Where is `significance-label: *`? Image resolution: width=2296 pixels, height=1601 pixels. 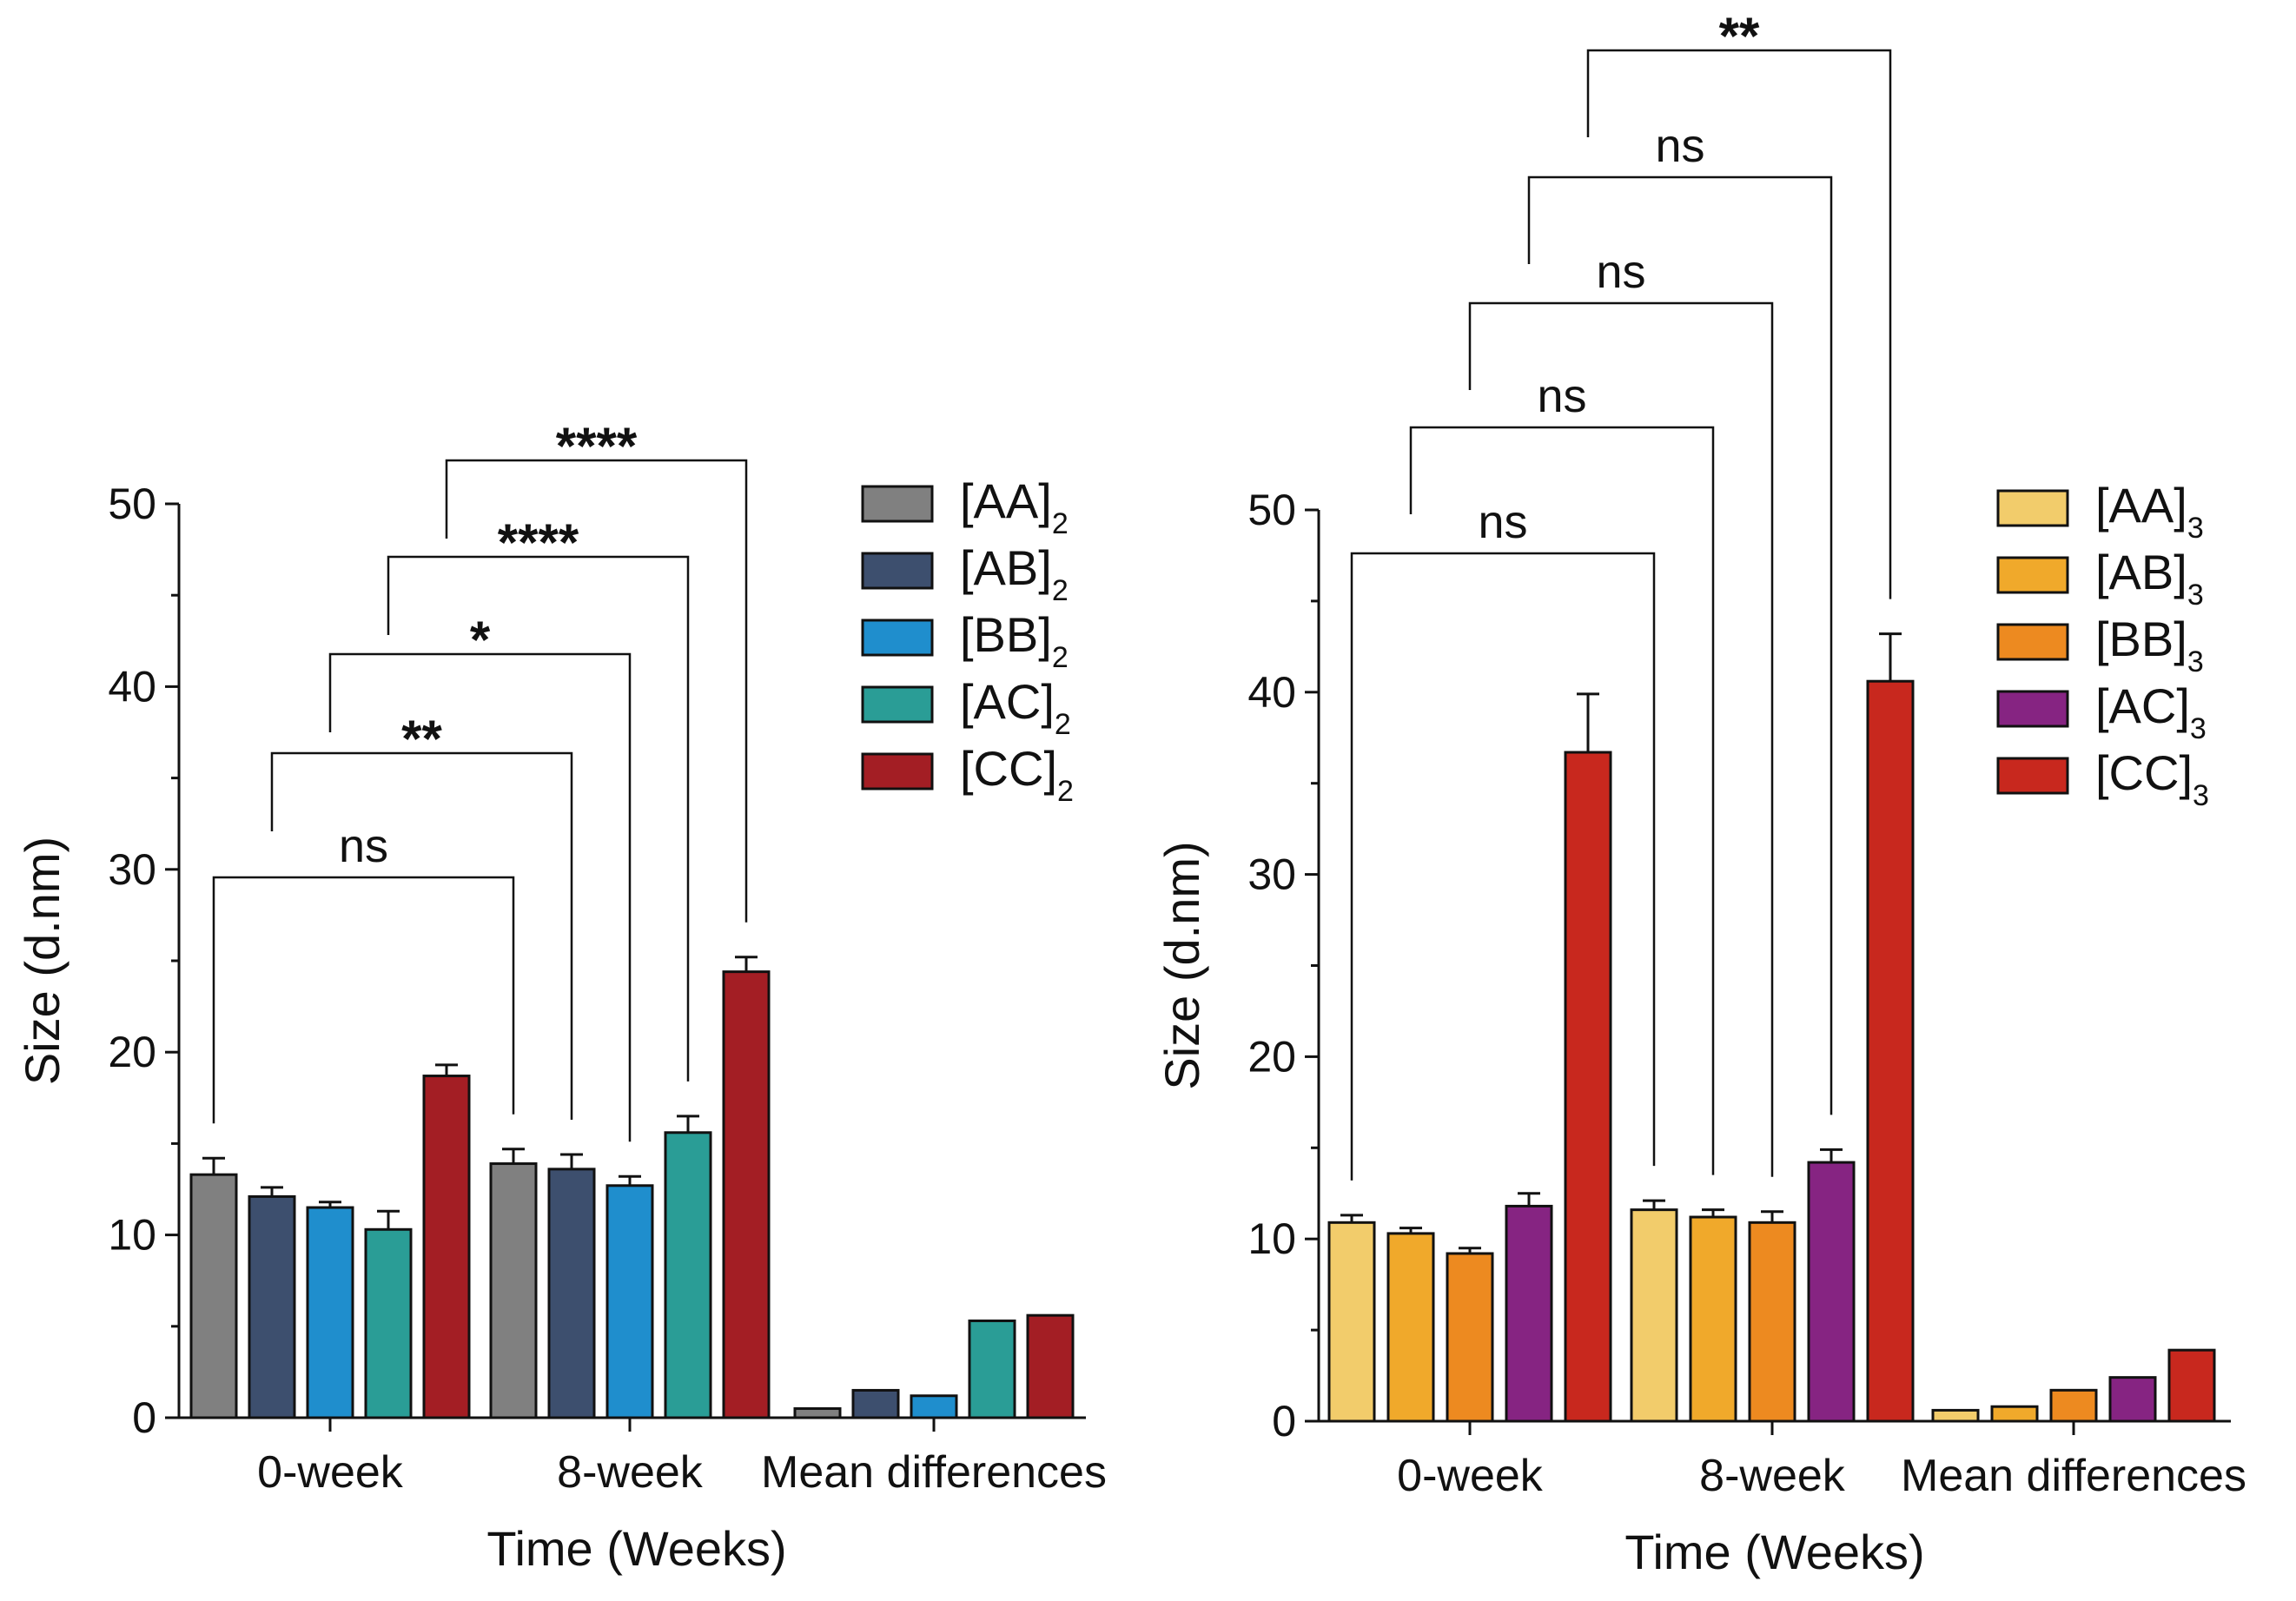 significance-label: * is located at coordinates (480, 640).